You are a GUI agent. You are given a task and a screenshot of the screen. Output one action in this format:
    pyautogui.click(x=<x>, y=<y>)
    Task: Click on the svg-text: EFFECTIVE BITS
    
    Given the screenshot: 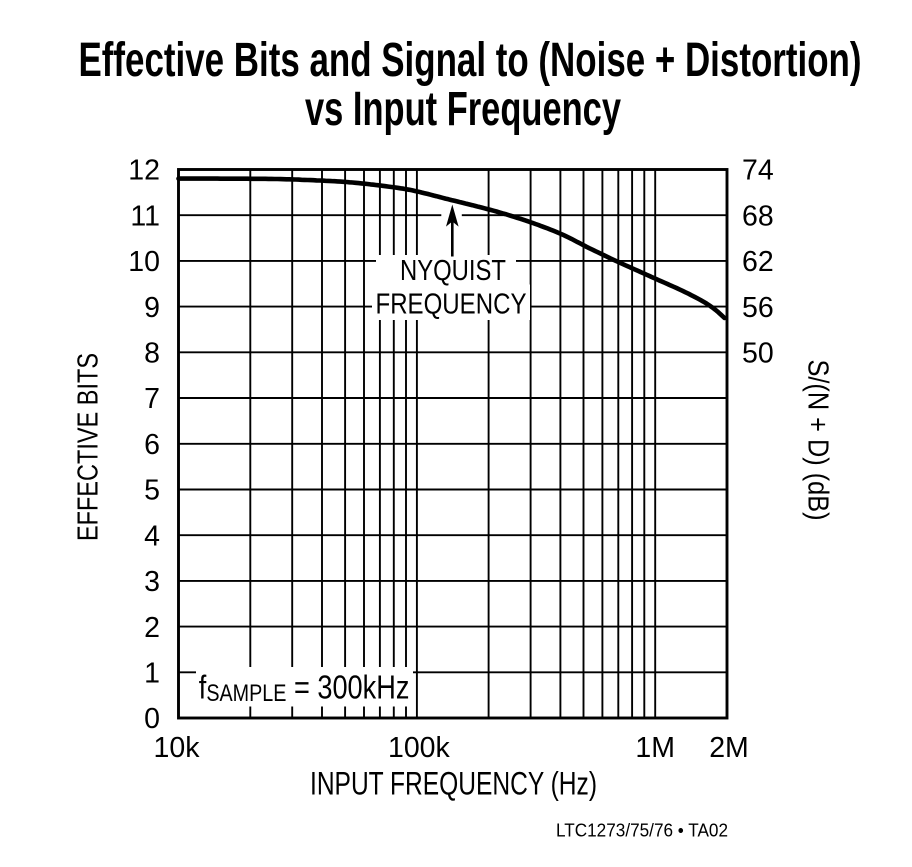 What is the action you would take?
    pyautogui.click(x=89, y=447)
    